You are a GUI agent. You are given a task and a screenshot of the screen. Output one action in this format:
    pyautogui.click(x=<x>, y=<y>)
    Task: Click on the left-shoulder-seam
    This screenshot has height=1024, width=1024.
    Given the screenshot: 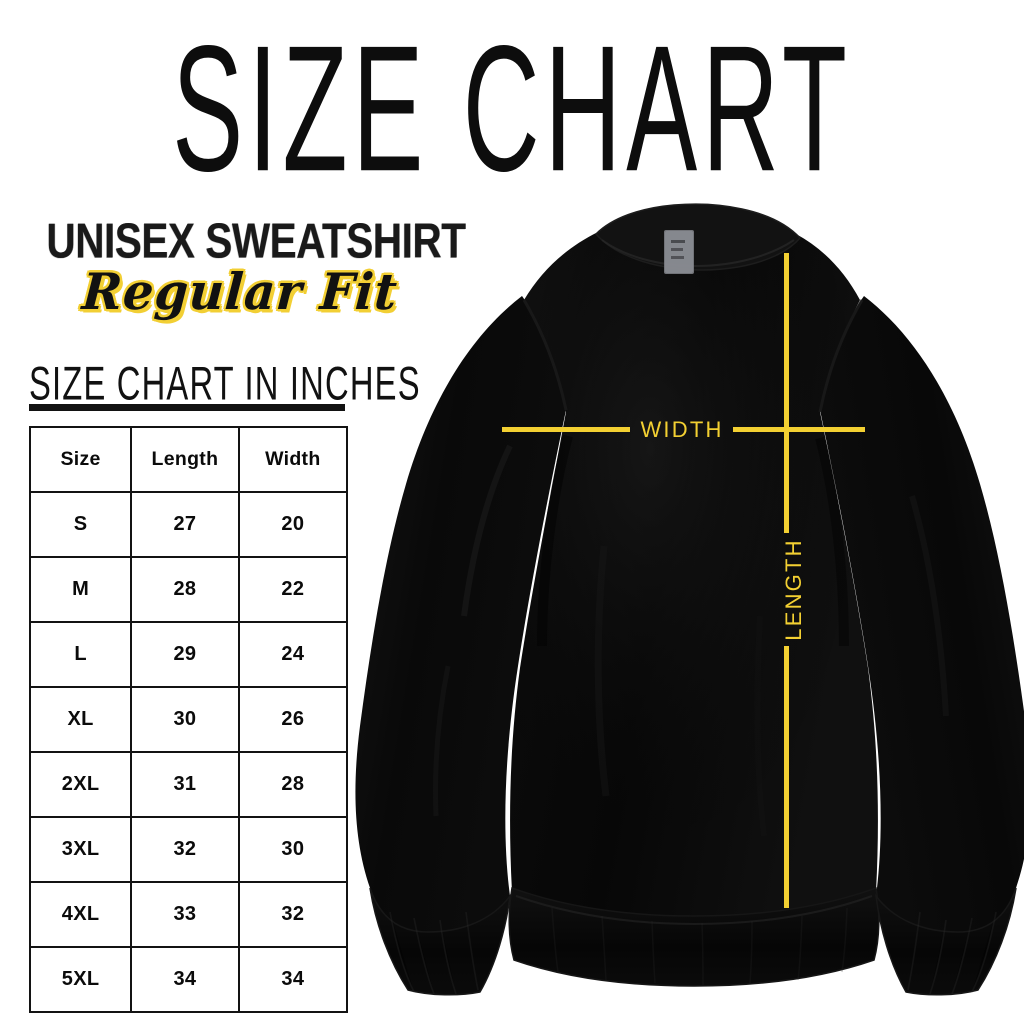 What is the action you would take?
    pyautogui.click(x=545, y=355)
    